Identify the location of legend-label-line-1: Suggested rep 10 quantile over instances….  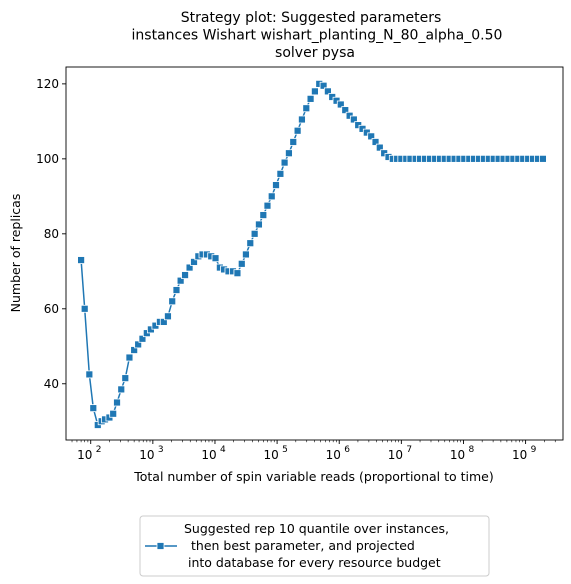
(316, 528).